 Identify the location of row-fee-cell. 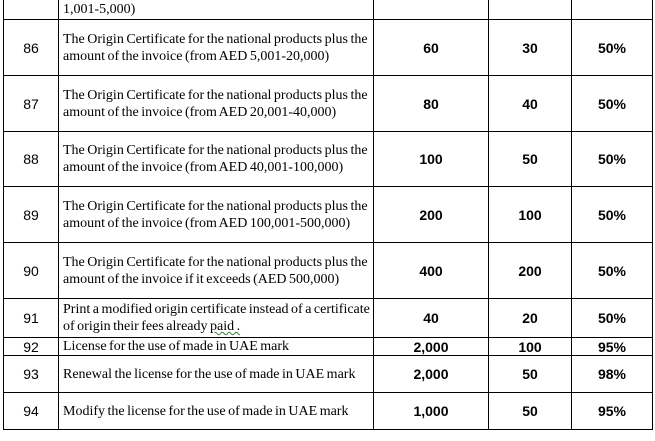
(431, 10).